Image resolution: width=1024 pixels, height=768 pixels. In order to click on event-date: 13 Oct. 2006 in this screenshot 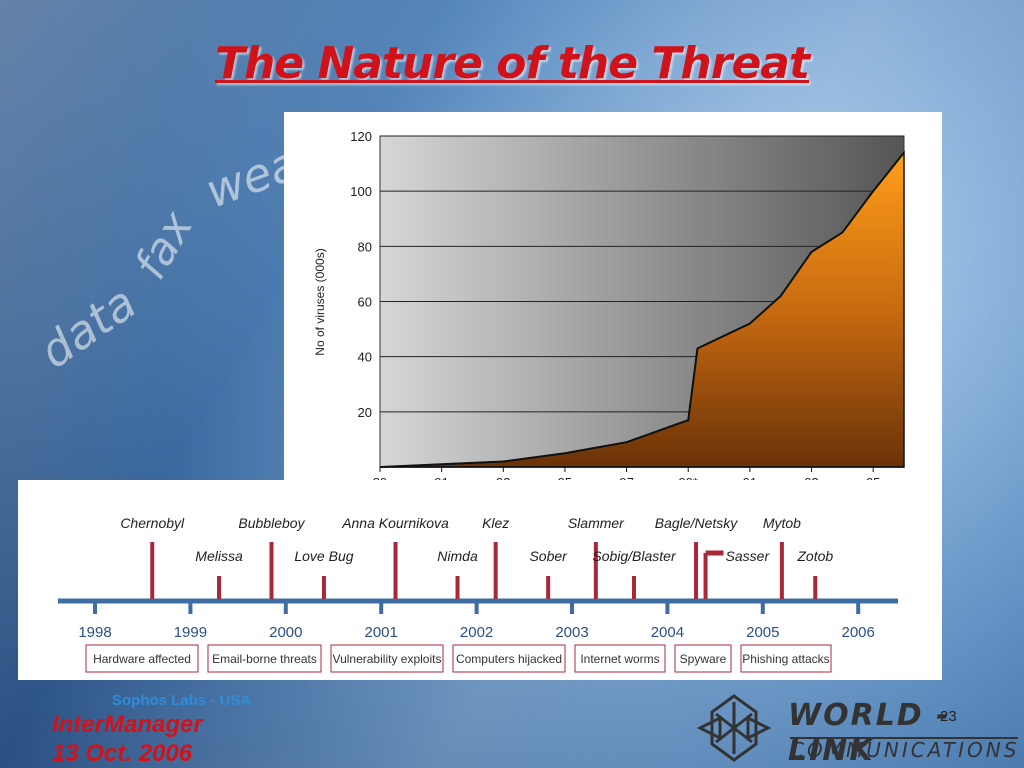, I will do `click(122, 753)`.